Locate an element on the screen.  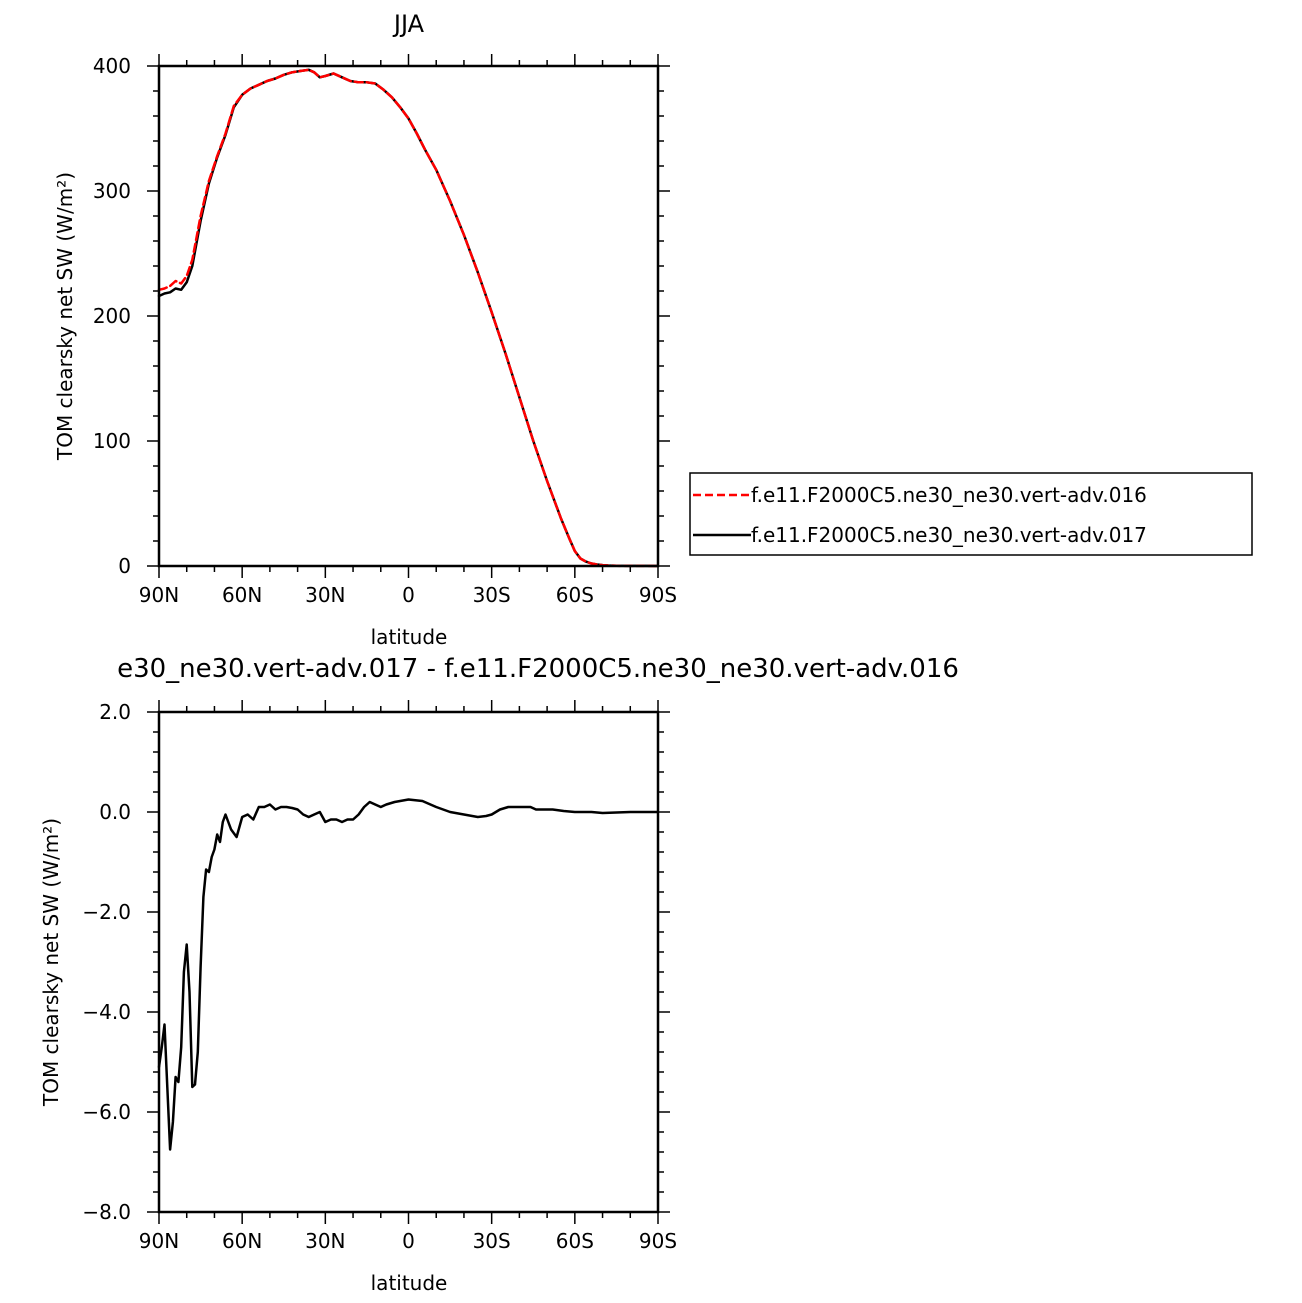
y-tick-label: 2.0 is located at coordinates (115, 712).